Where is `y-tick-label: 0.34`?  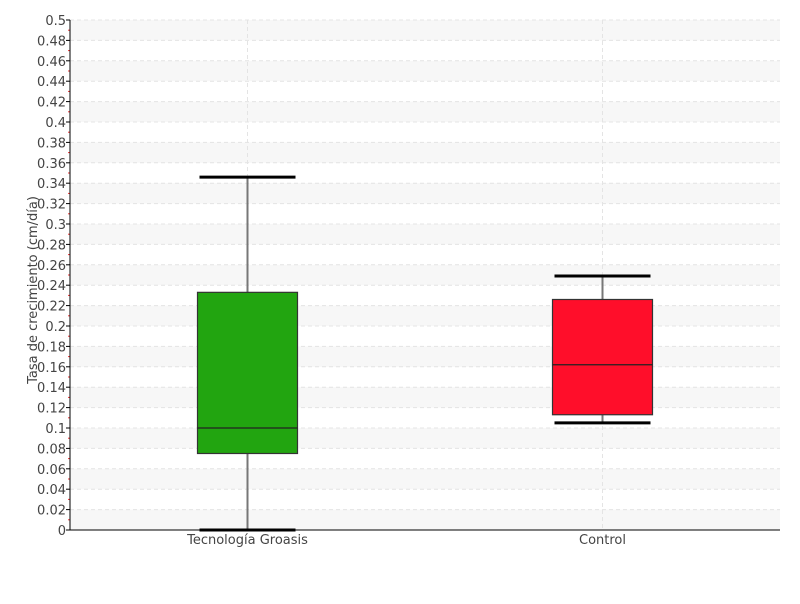
y-tick-label: 0.34 is located at coordinates (51, 184).